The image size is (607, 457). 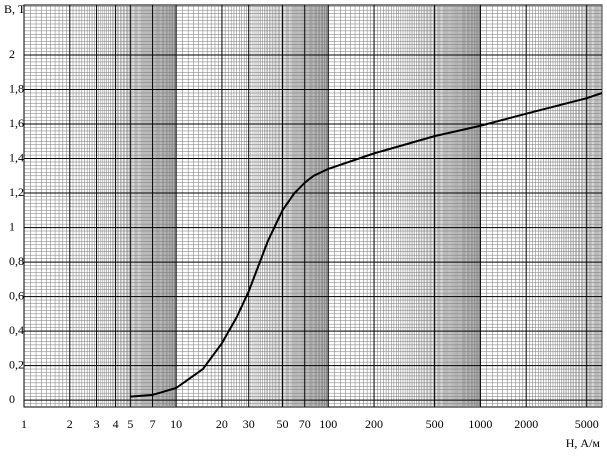 I want to click on y-tick-label: 1,2, so click(x=16, y=192).